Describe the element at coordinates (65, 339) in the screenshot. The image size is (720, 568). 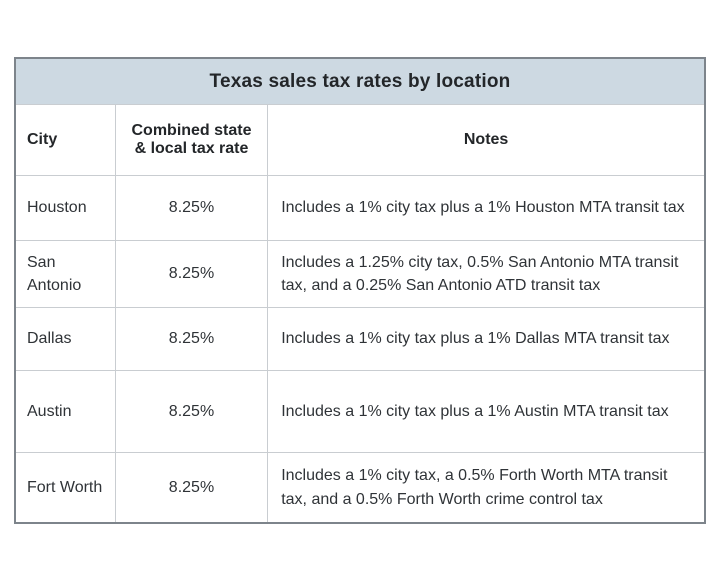
I see `city-cell: Dallas` at that location.